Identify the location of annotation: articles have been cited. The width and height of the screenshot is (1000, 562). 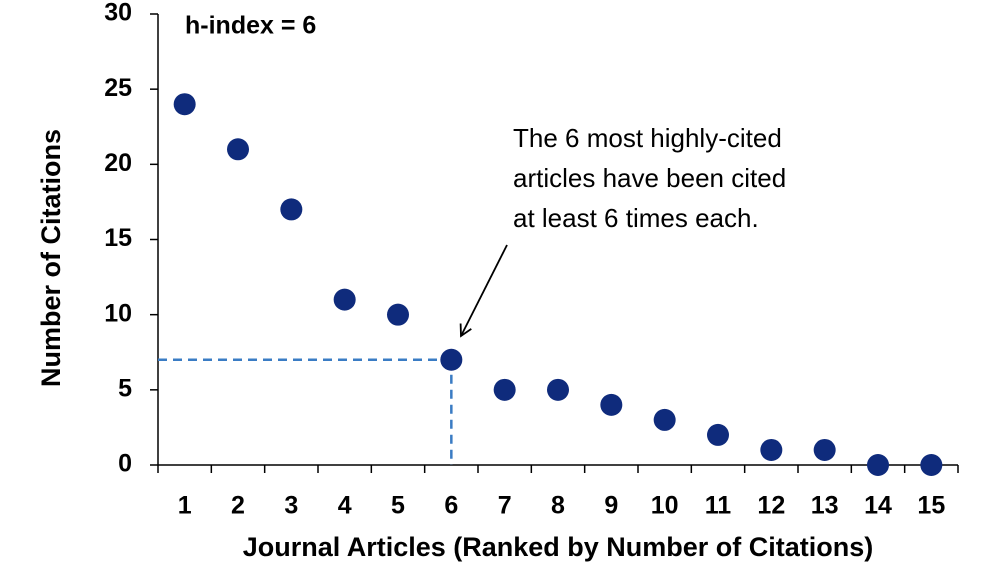
(649, 178).